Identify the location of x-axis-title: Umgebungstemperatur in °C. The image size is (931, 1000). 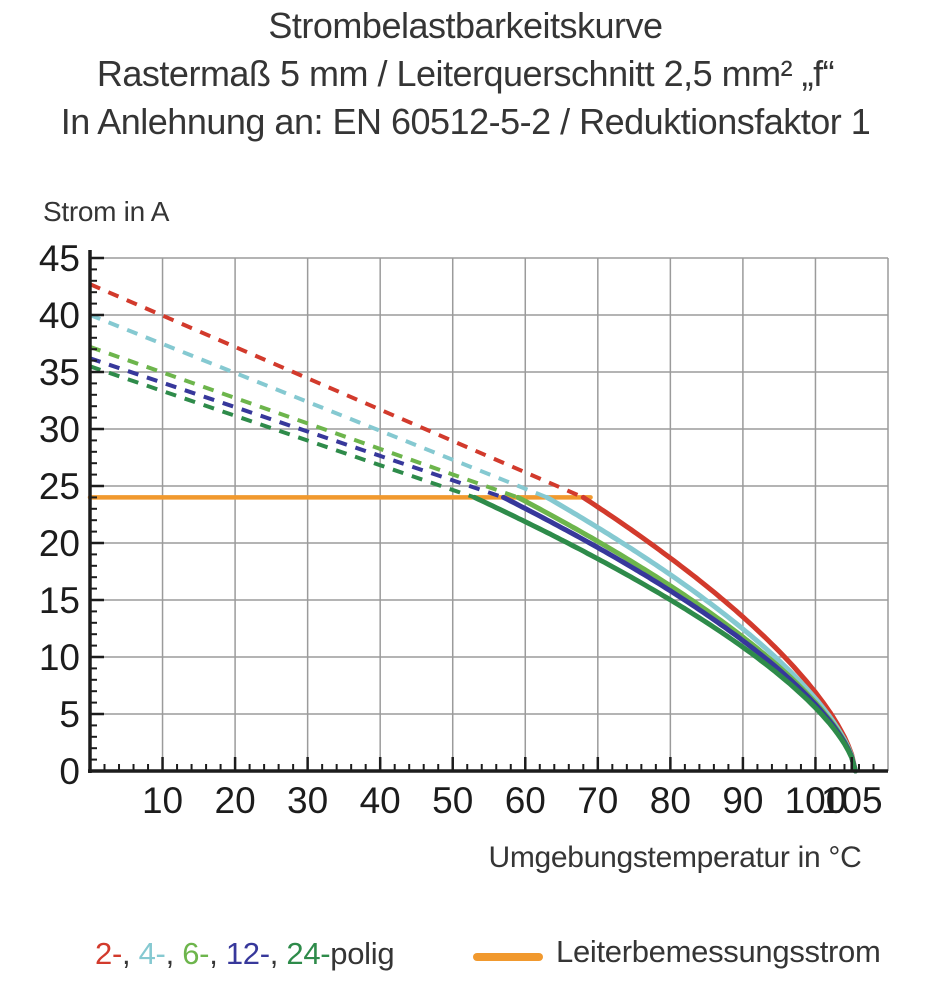
(675, 857).